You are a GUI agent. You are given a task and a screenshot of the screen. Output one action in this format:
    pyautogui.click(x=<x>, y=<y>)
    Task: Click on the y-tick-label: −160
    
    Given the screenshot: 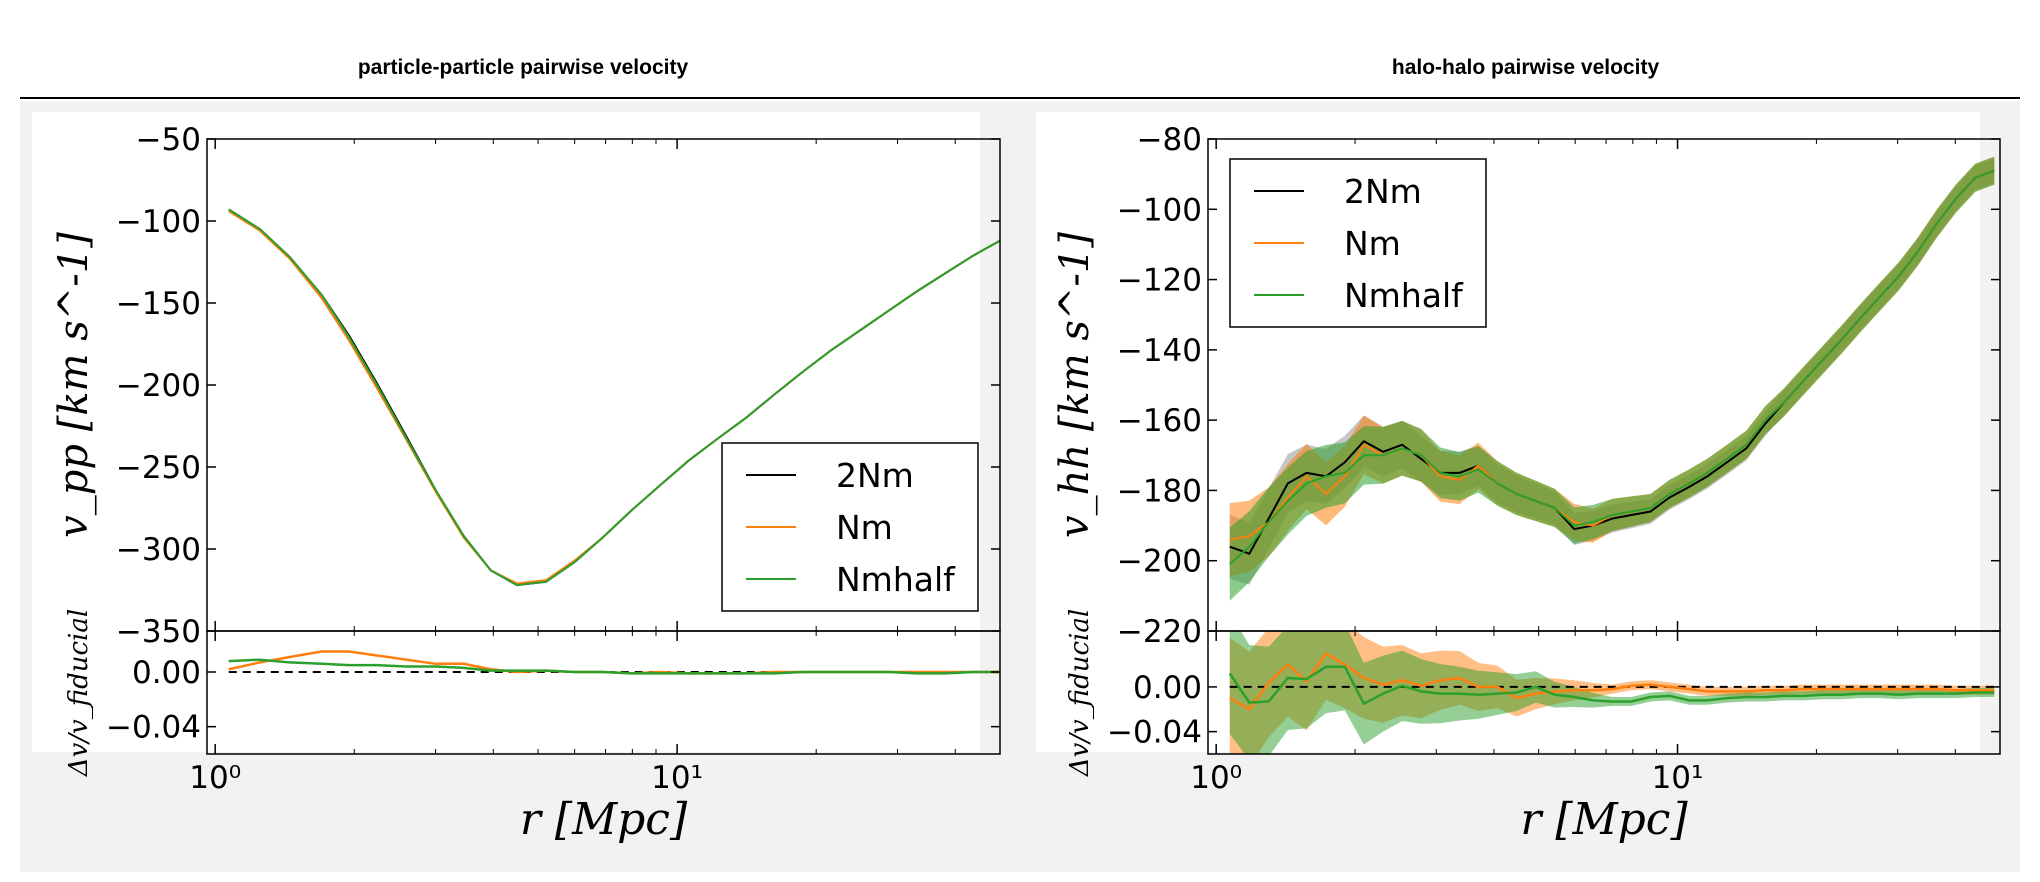 What is the action you would take?
    pyautogui.click(x=1159, y=421)
    